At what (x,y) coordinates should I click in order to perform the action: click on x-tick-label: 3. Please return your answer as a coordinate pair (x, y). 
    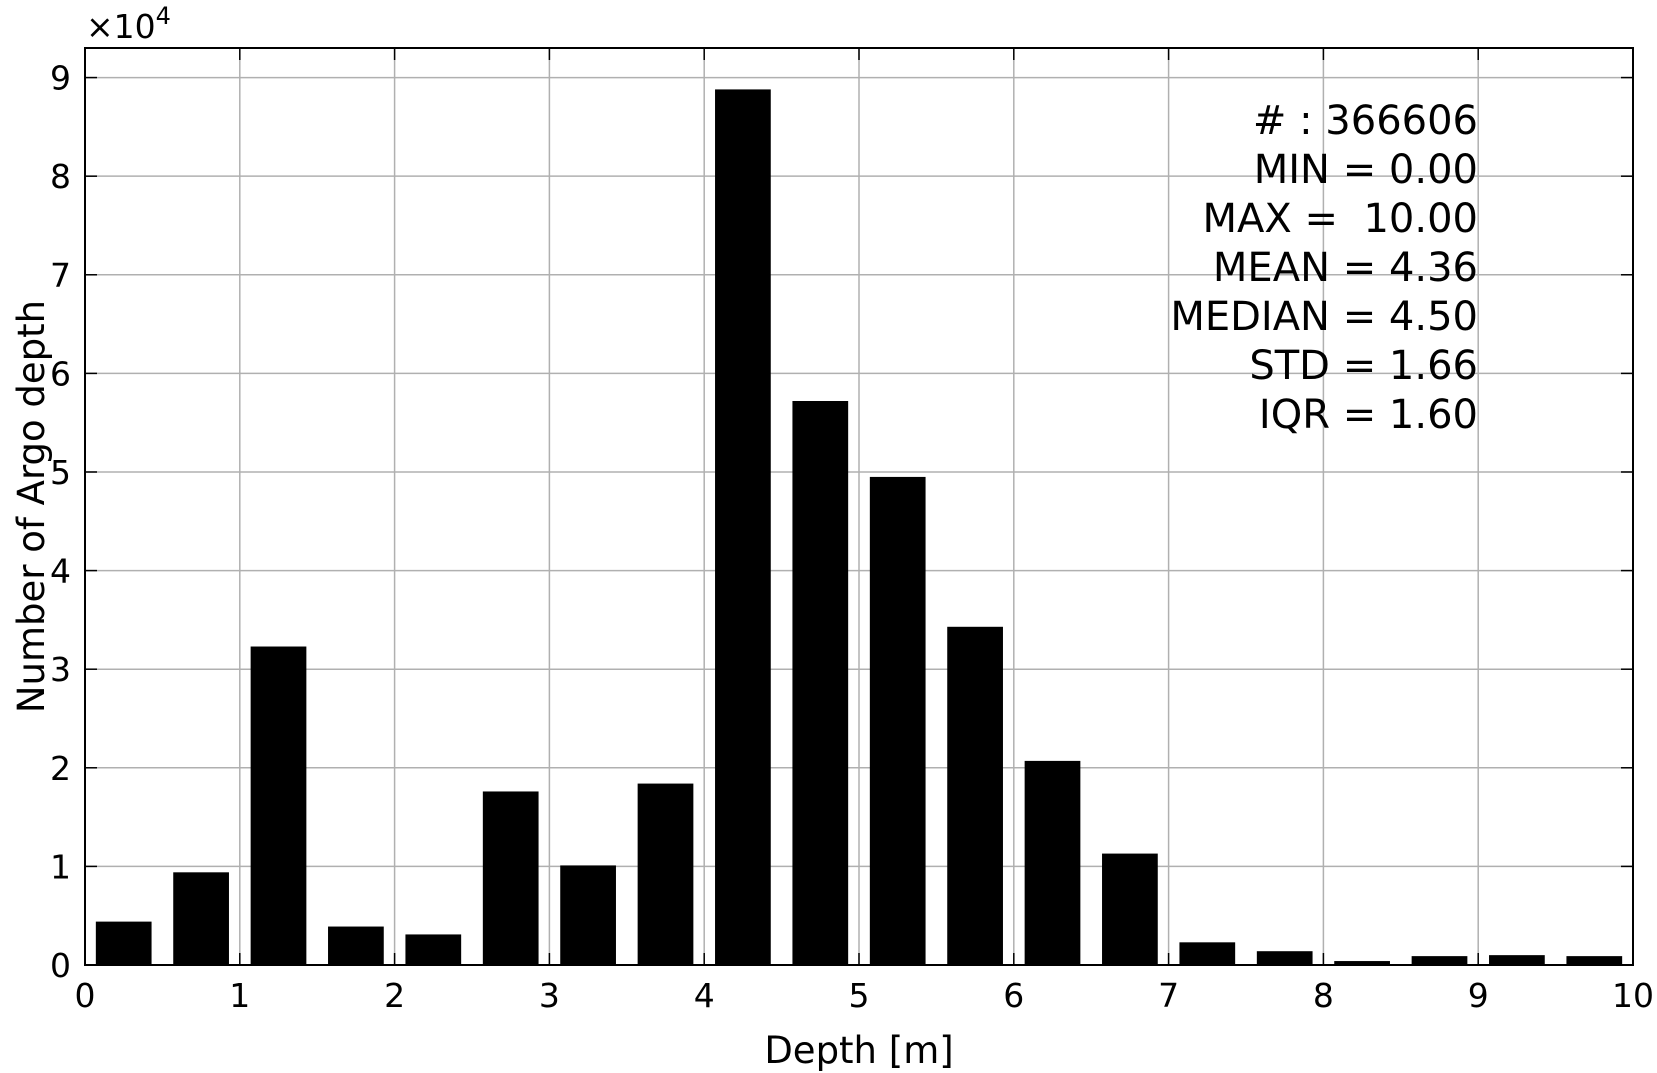
    Looking at the image, I should click on (549, 995).